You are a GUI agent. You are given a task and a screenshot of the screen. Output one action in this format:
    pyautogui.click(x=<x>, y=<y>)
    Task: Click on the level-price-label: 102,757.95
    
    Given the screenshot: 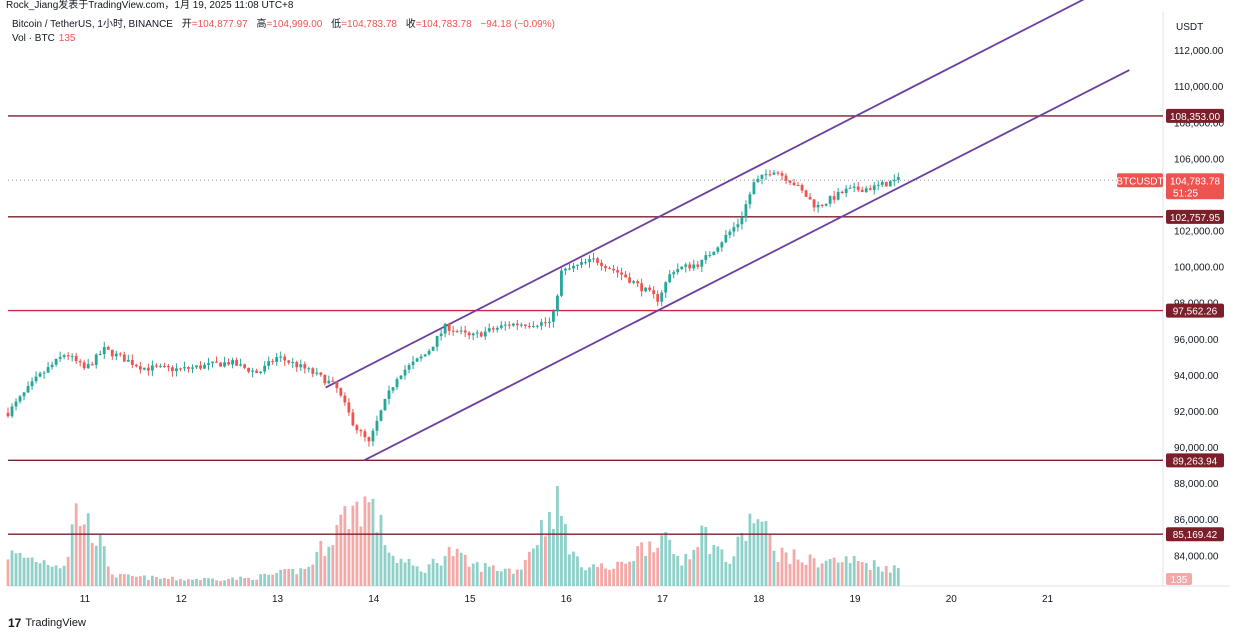 What is the action you would take?
    pyautogui.click(x=1195, y=218)
    